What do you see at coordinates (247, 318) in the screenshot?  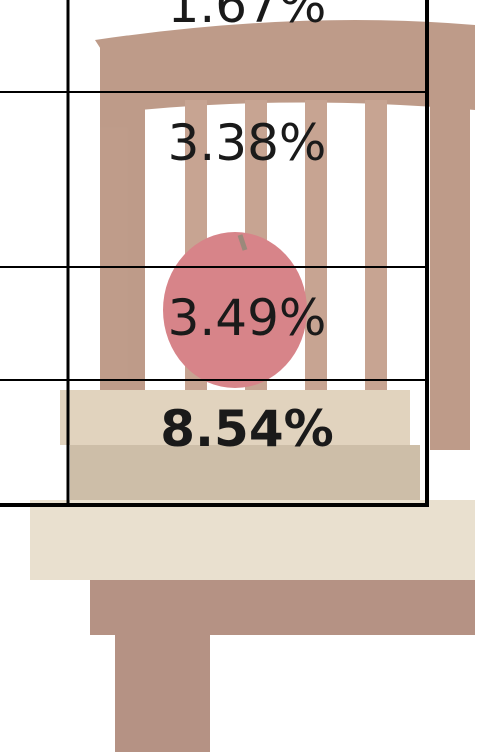 I see `cell-text: 3.49%` at bounding box center [247, 318].